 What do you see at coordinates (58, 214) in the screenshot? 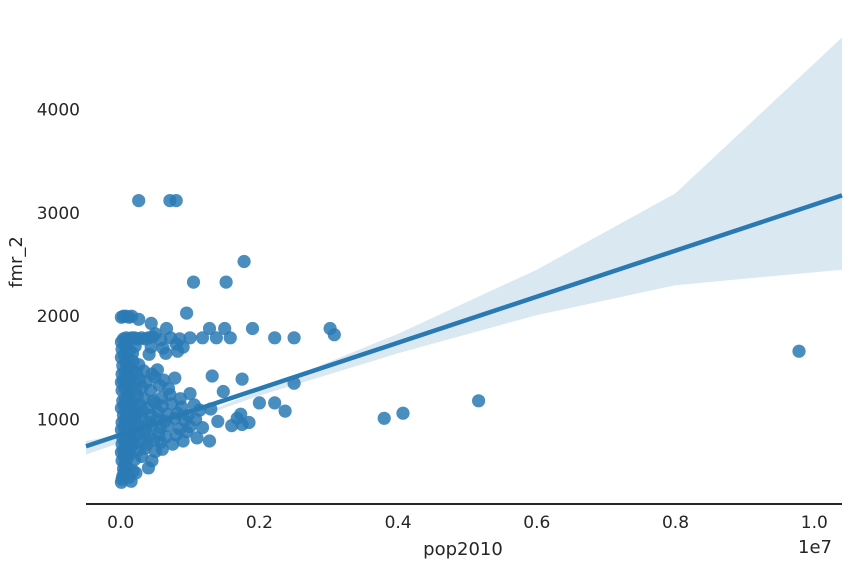
I see `y-tick-label: 3000` at bounding box center [58, 214].